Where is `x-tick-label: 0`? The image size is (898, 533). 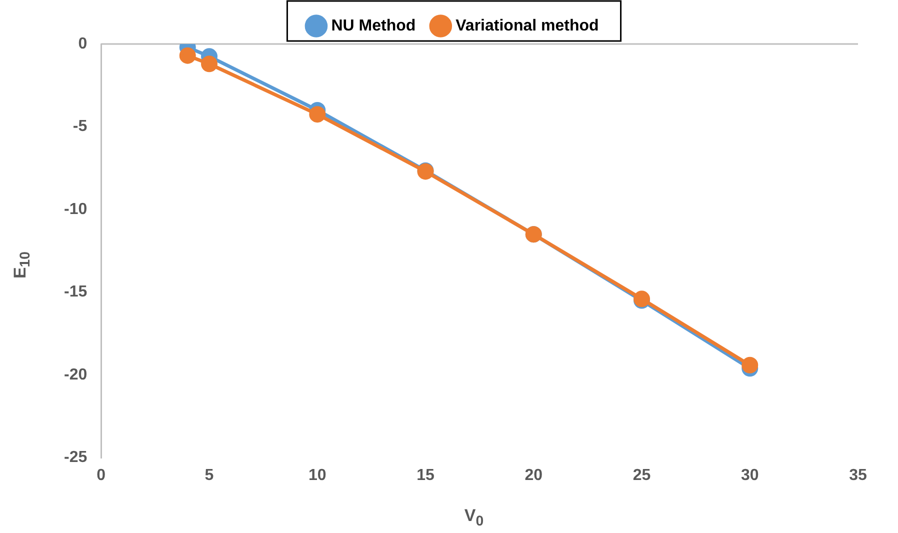 x-tick-label: 0 is located at coordinates (101, 475).